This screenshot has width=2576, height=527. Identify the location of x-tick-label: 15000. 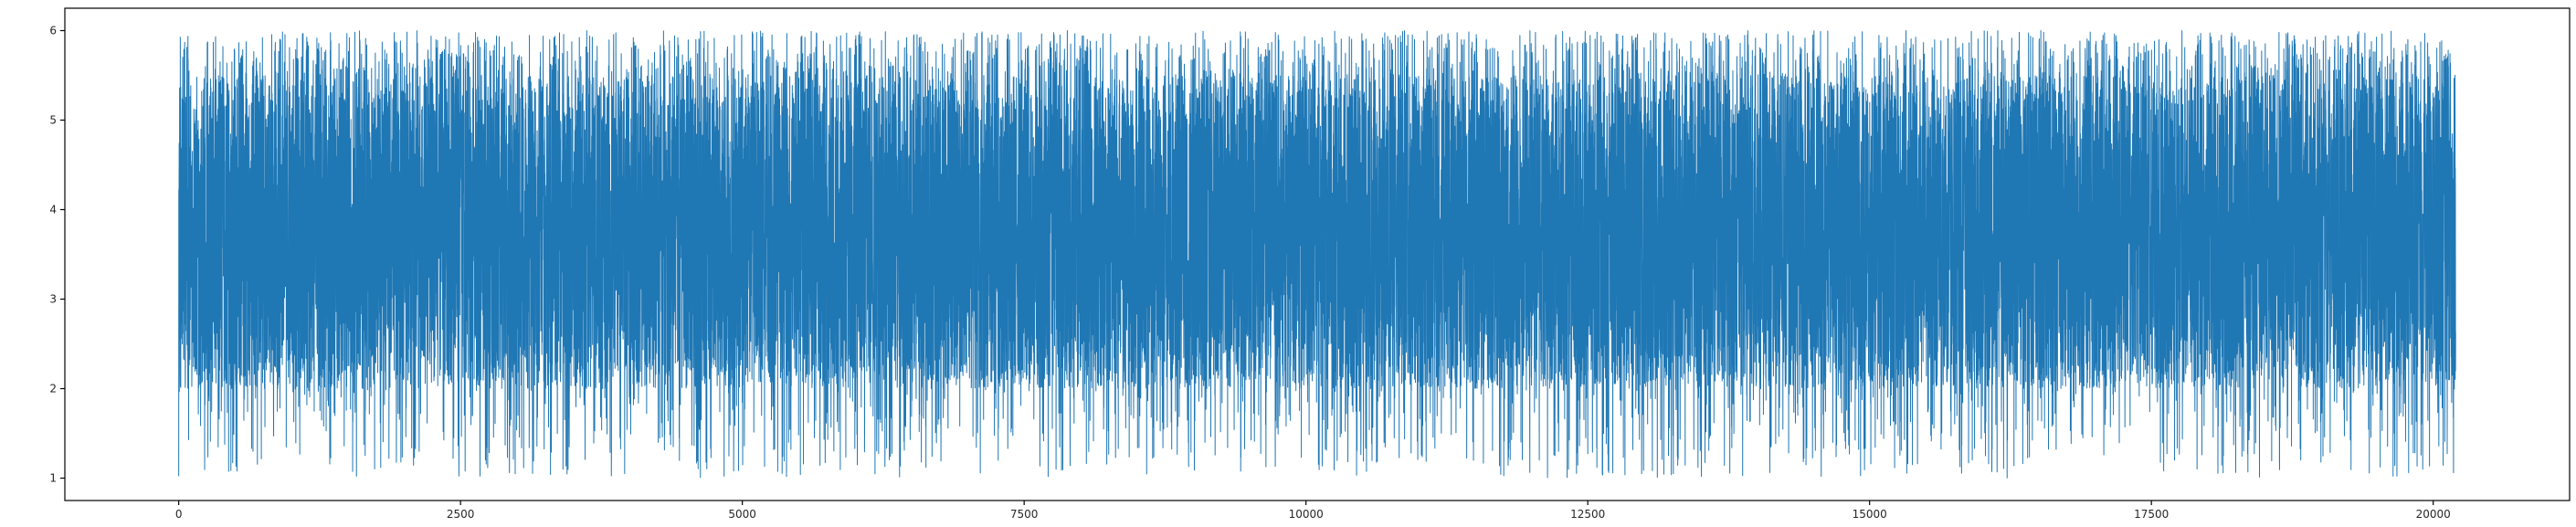
(1870, 514).